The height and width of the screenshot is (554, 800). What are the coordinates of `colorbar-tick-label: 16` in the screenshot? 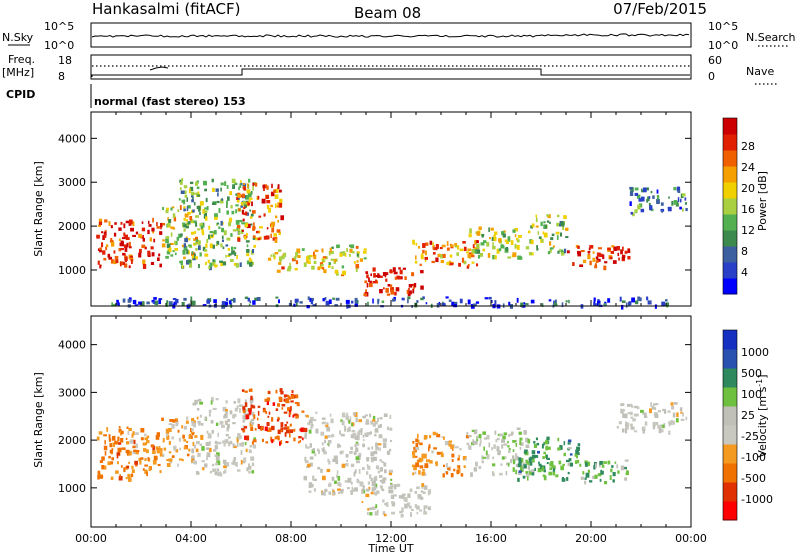 It's located at (748, 209).